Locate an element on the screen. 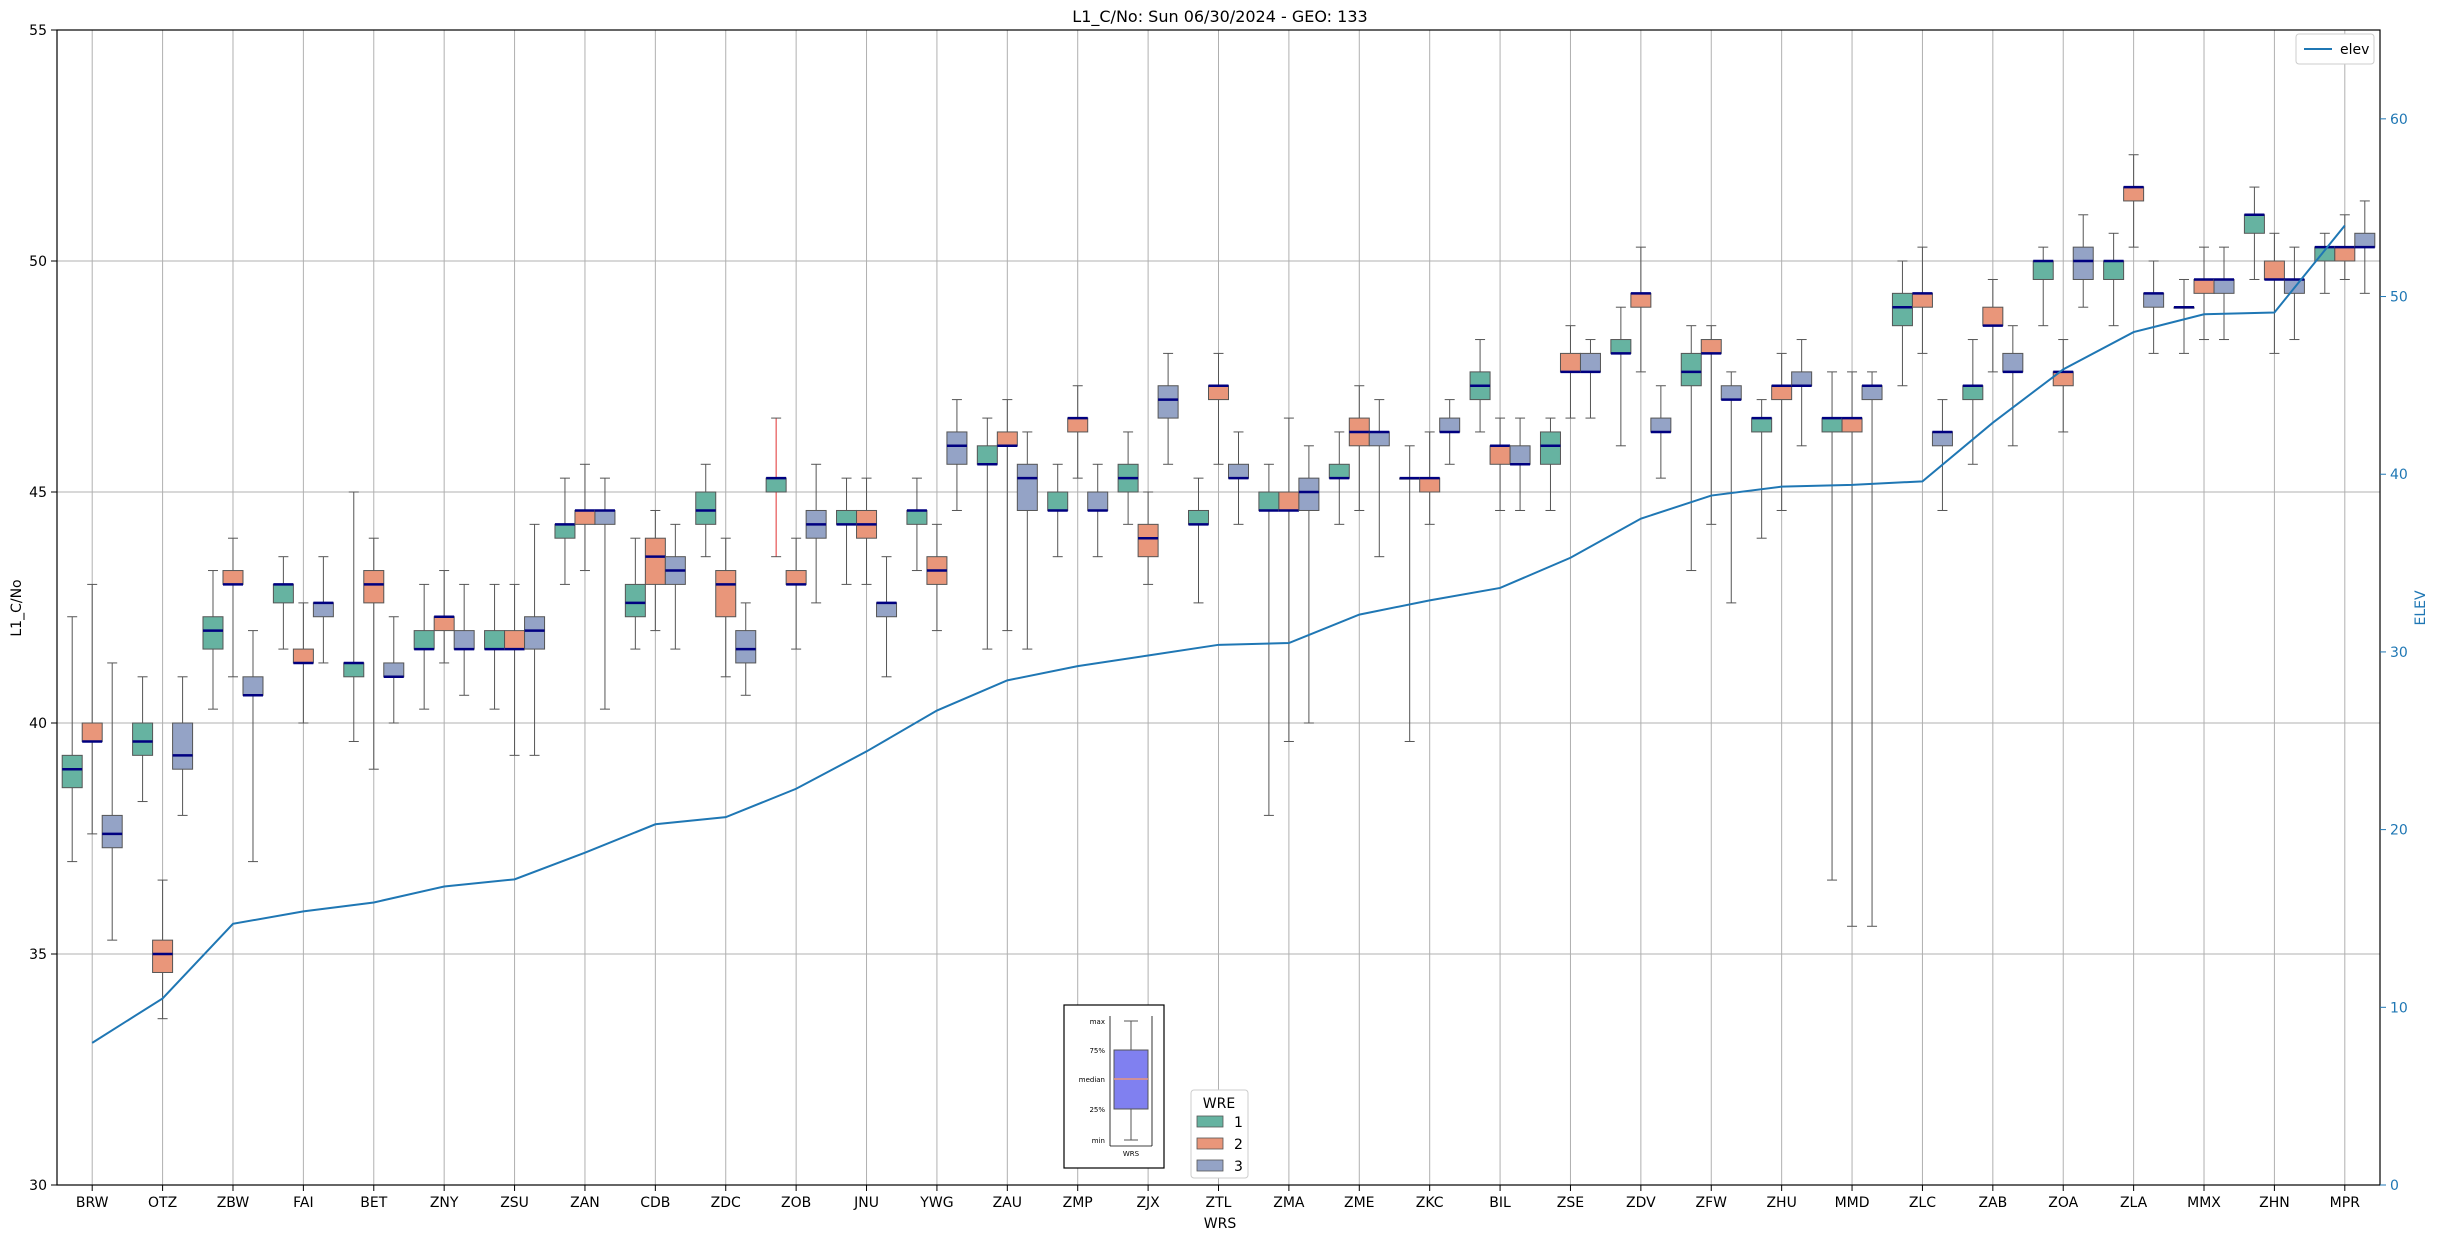 Image resolution: width=2439 pixels, height=1238 pixels. x-tick-label: ZNY is located at coordinates (444, 1203).